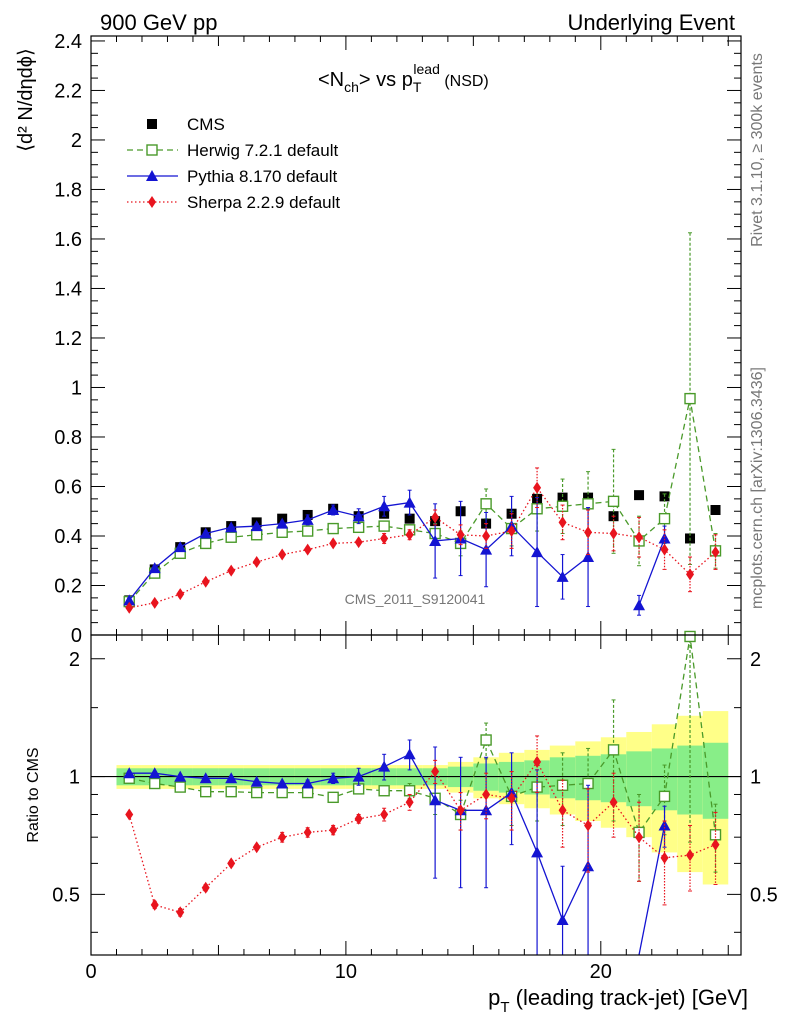  Describe the element at coordinates (76, 141) in the screenshot. I see `y-tick-label: 2` at that location.